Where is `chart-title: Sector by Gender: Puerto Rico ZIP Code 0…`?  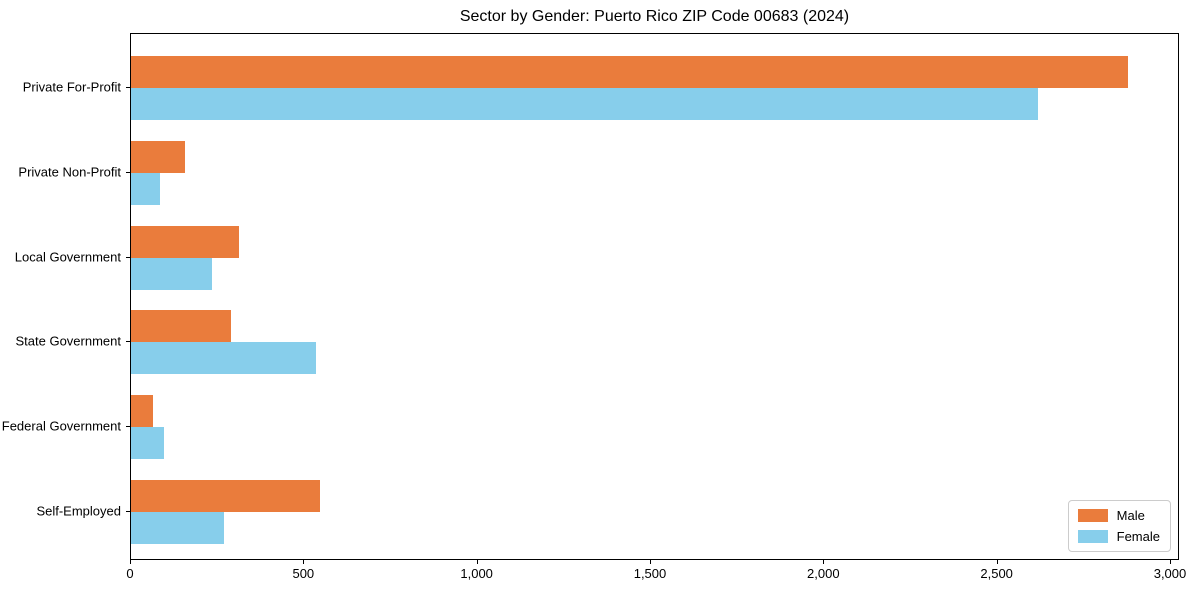 chart-title: Sector by Gender: Puerto Rico ZIP Code 0… is located at coordinates (654, 16).